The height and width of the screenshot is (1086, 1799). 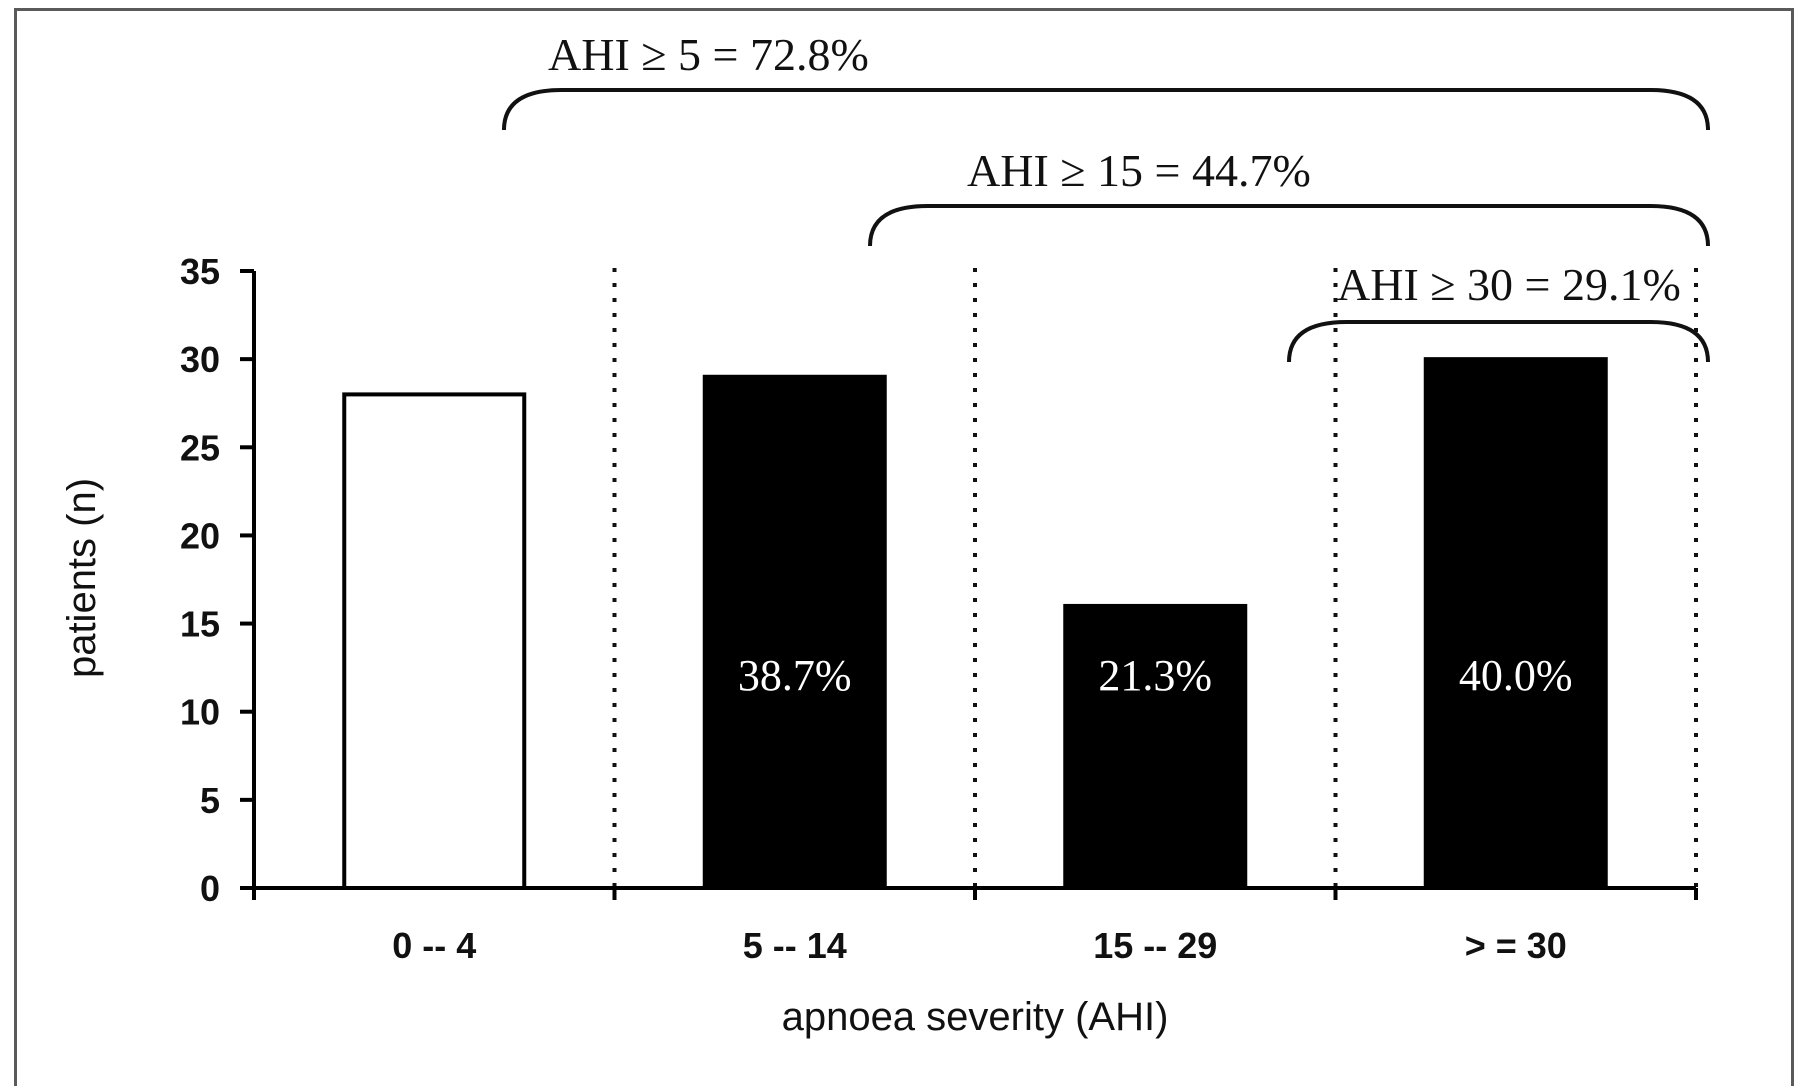 What do you see at coordinates (795, 675) in the screenshot?
I see `bar-data-label: 38.7%` at bounding box center [795, 675].